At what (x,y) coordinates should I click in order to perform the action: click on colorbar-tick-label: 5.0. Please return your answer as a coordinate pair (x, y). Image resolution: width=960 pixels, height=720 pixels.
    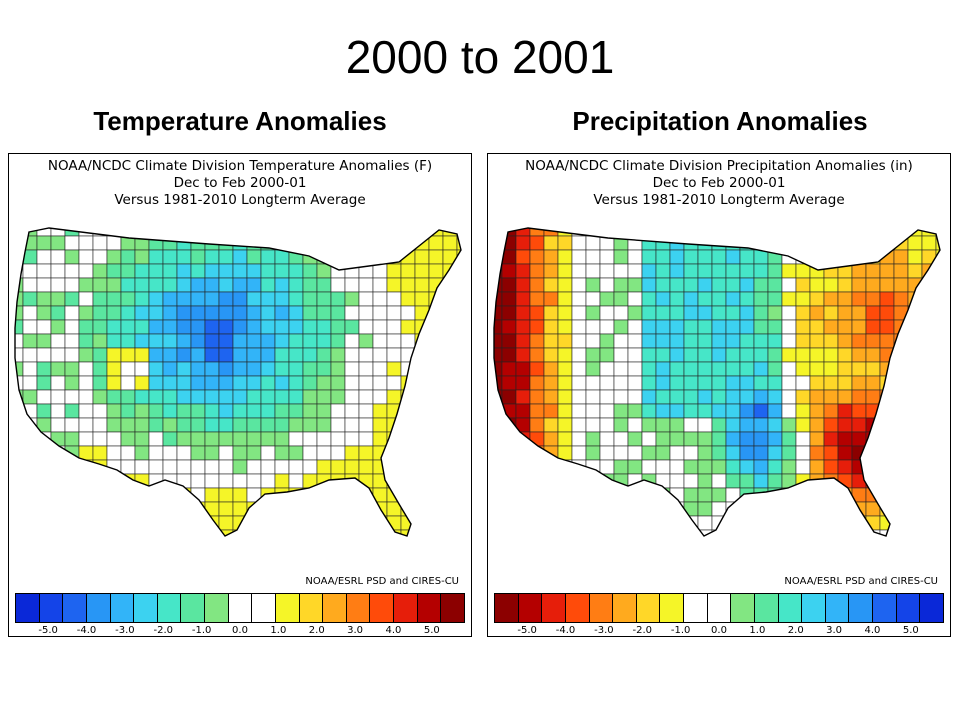
    Looking at the image, I should click on (431, 630).